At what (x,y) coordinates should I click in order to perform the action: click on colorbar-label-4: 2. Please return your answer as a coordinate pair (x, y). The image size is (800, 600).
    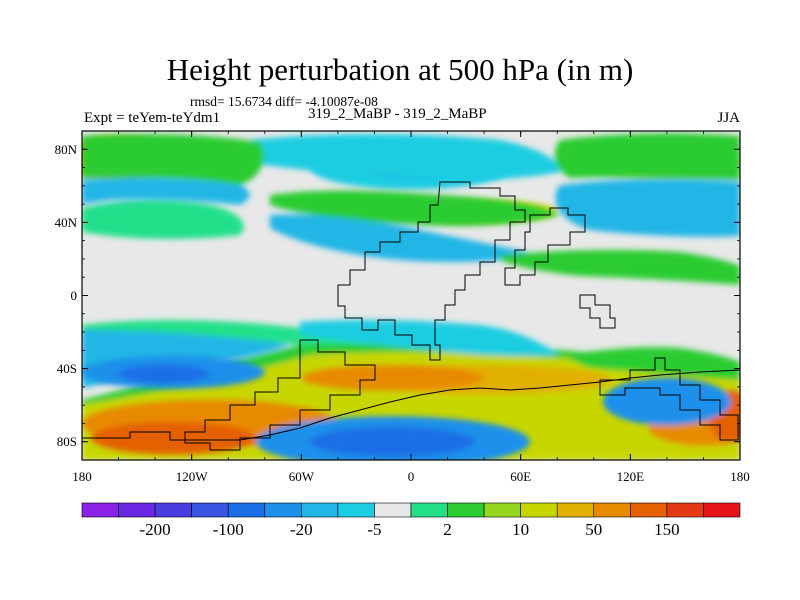
    Looking at the image, I should click on (447, 529).